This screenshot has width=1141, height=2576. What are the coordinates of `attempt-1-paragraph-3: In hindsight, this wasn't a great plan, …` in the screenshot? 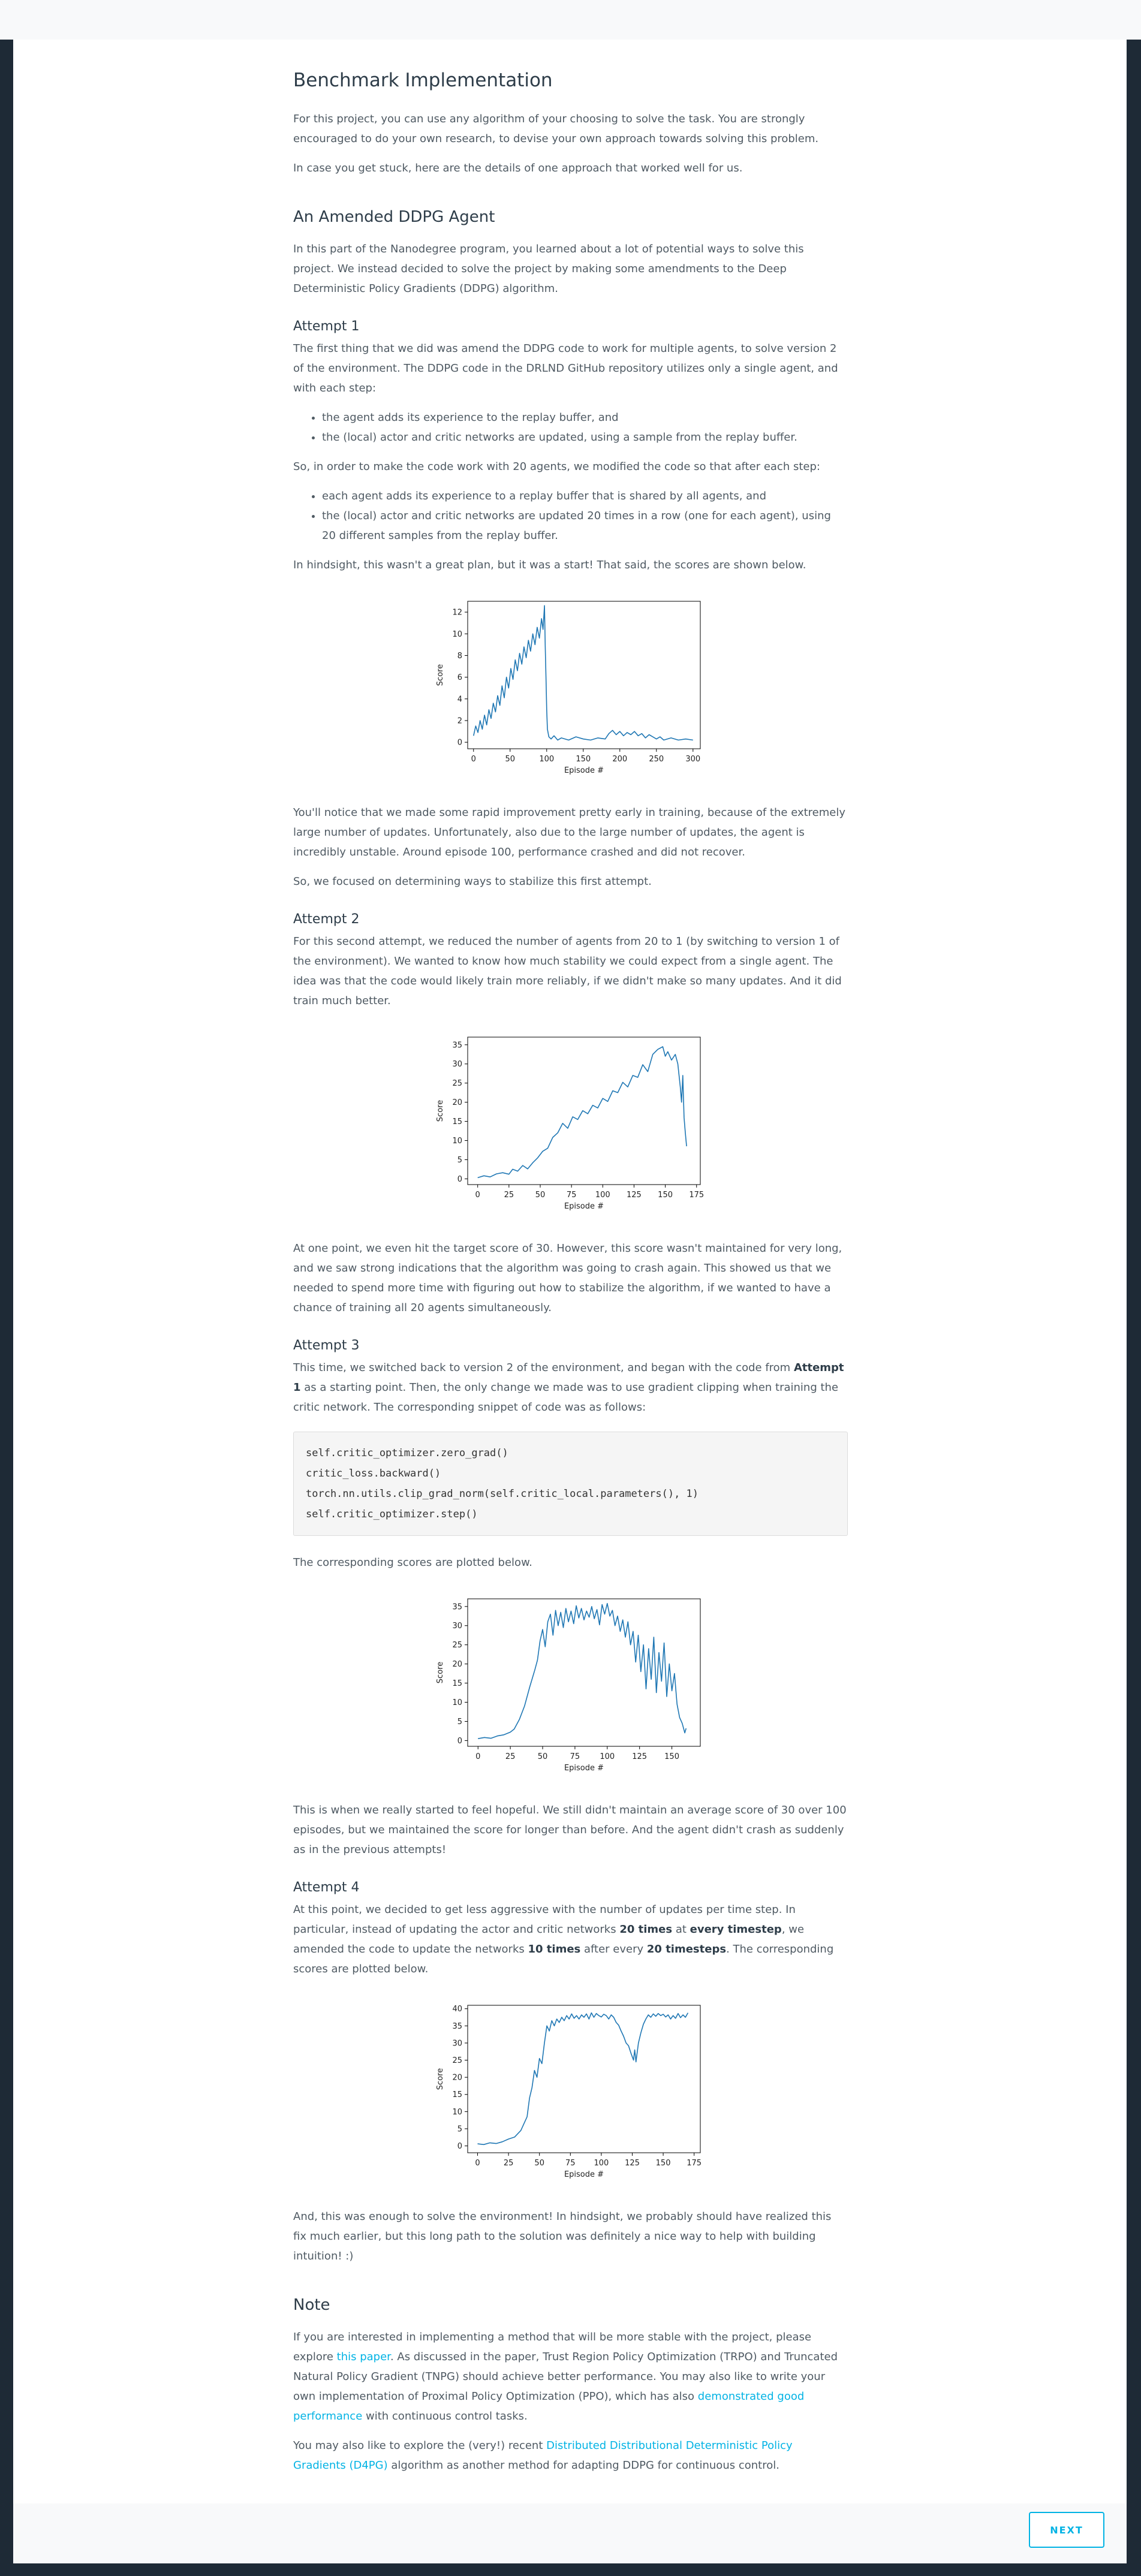 It's located at (549, 565).